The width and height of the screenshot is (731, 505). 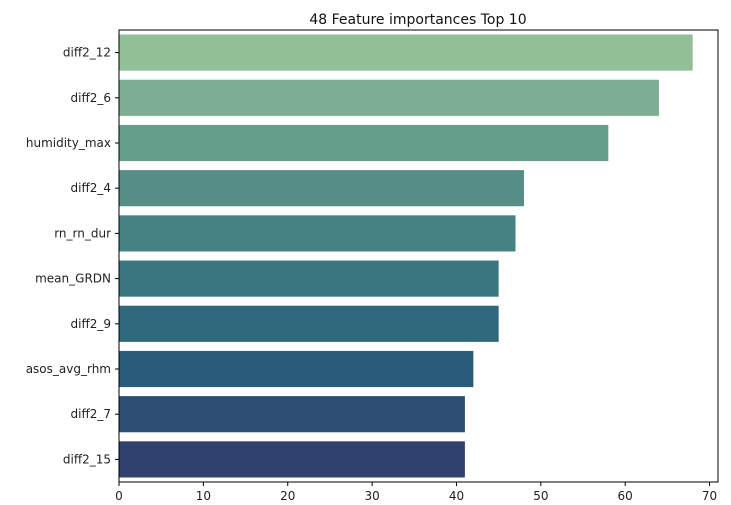 I want to click on y-tick-label: diff2_9, so click(x=91, y=324).